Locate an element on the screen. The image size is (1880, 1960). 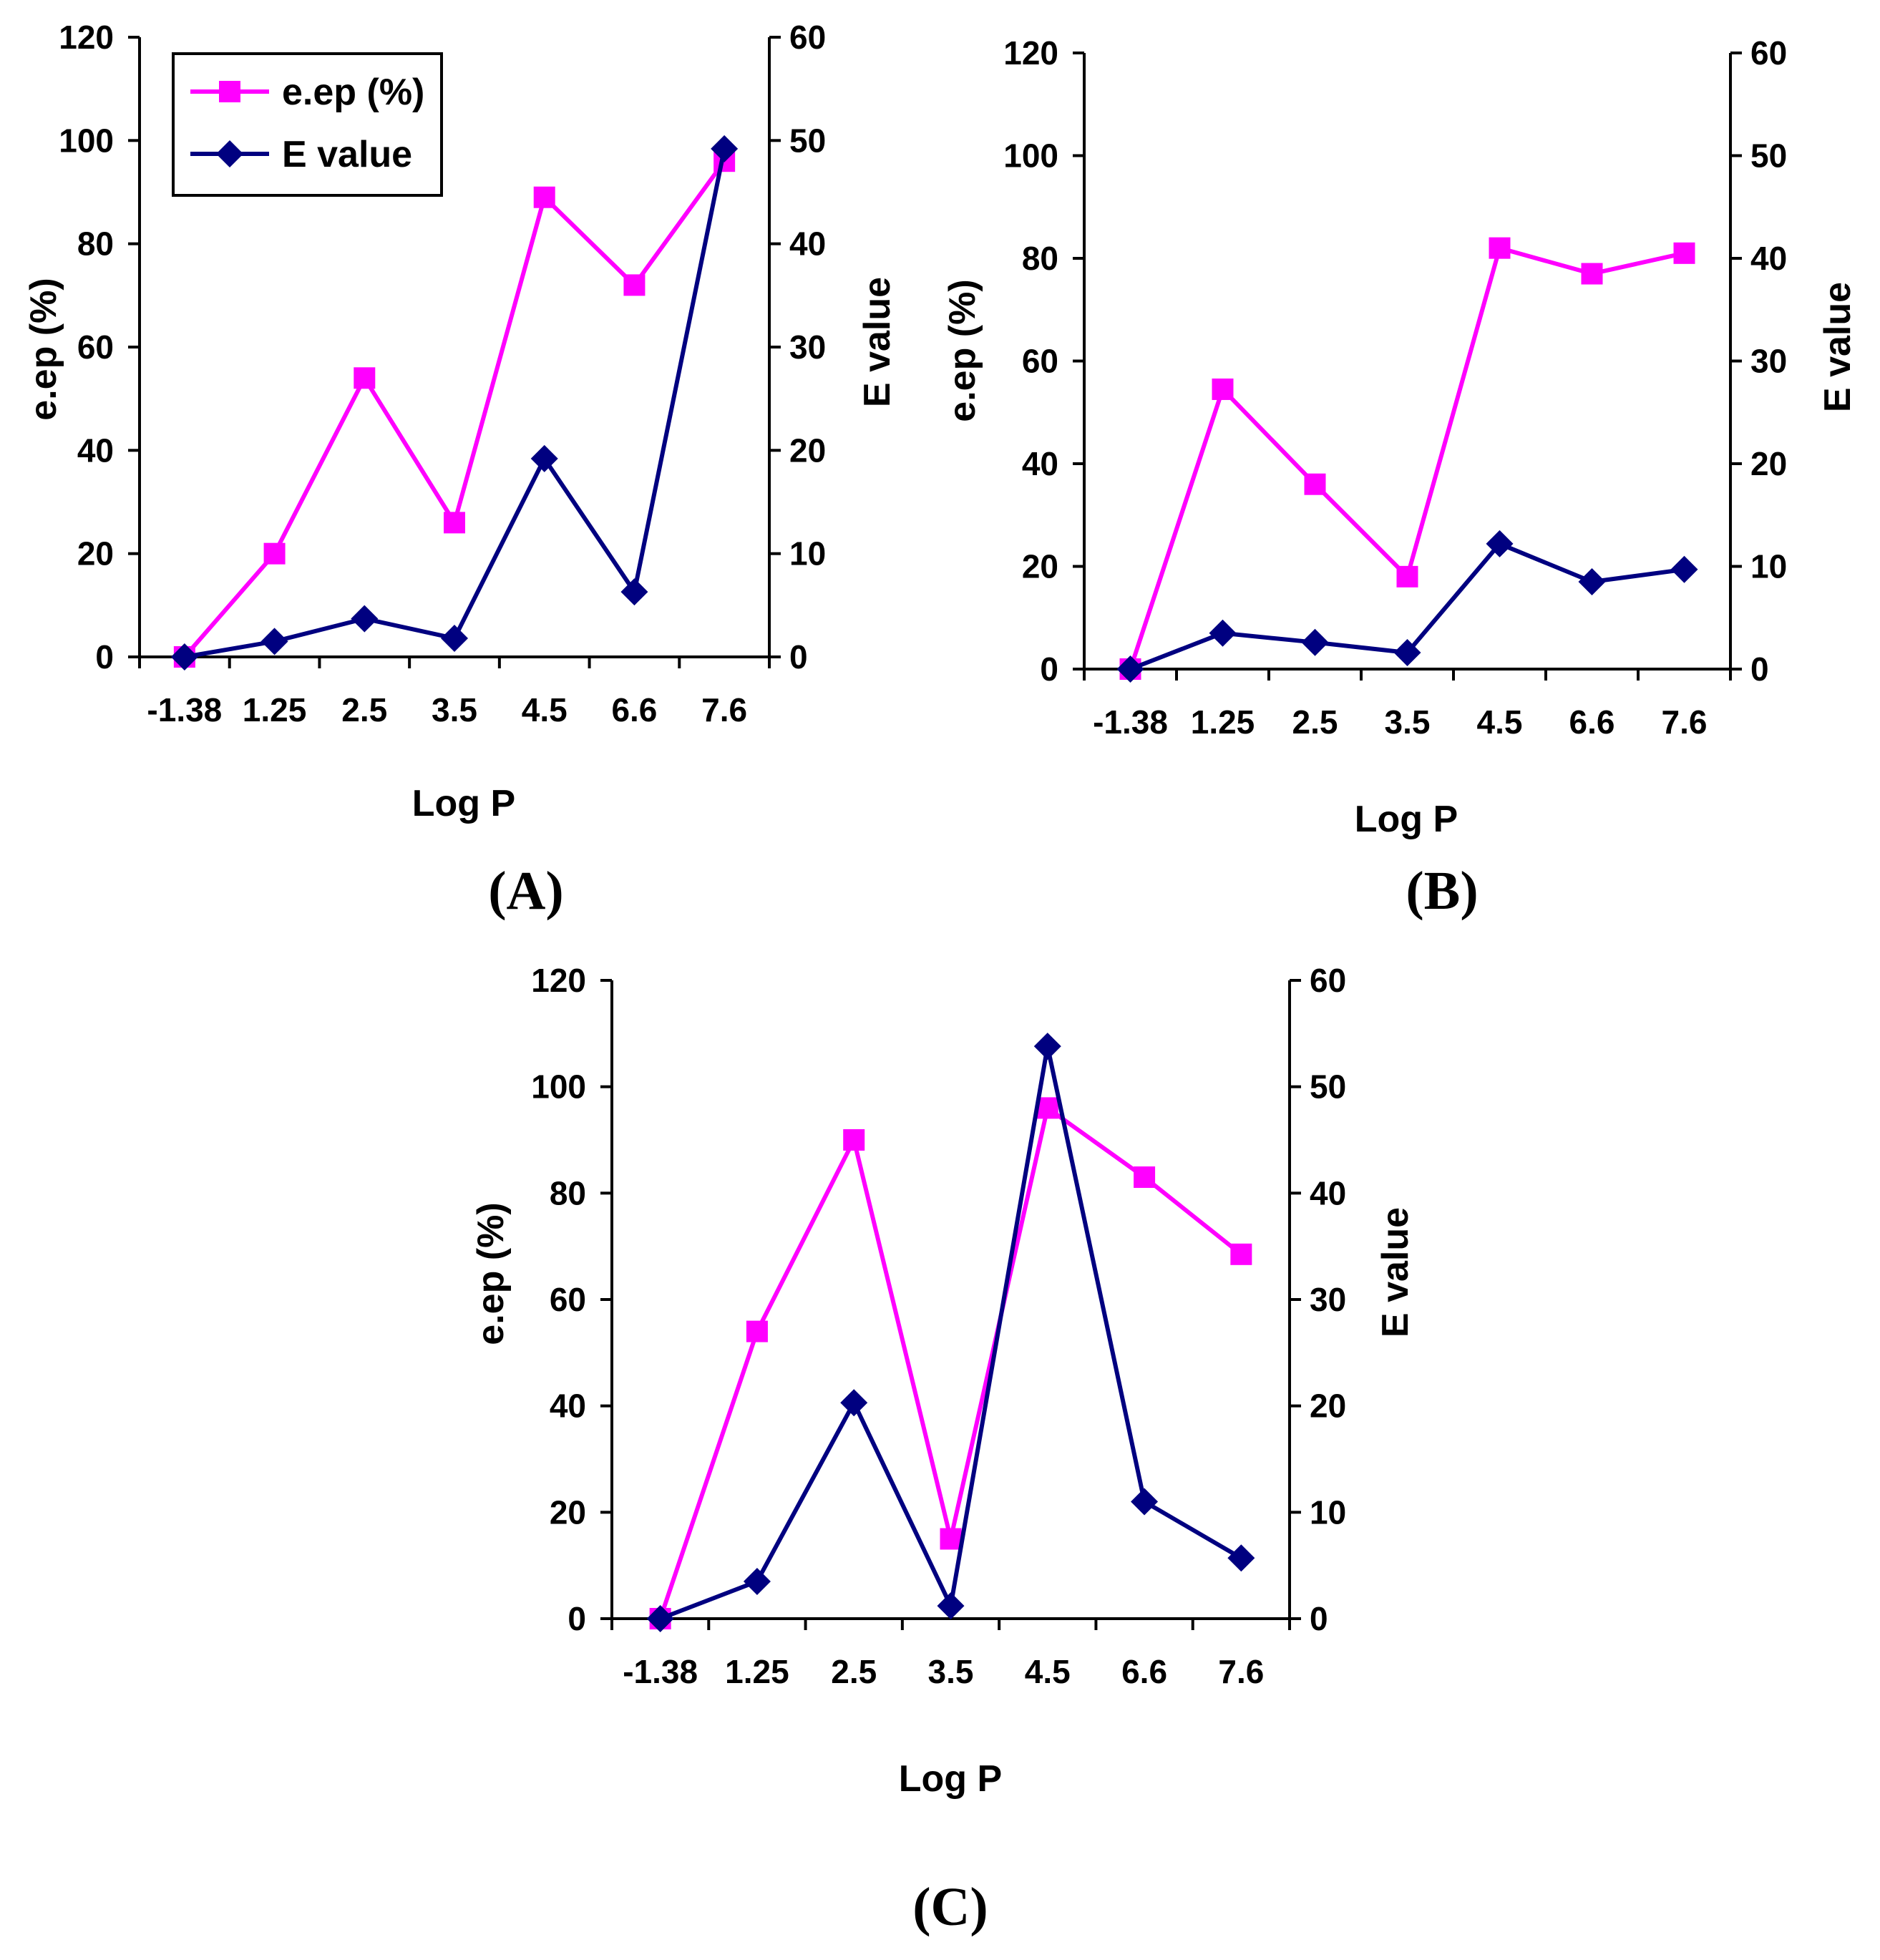
legend-box is located at coordinates (307, 124).